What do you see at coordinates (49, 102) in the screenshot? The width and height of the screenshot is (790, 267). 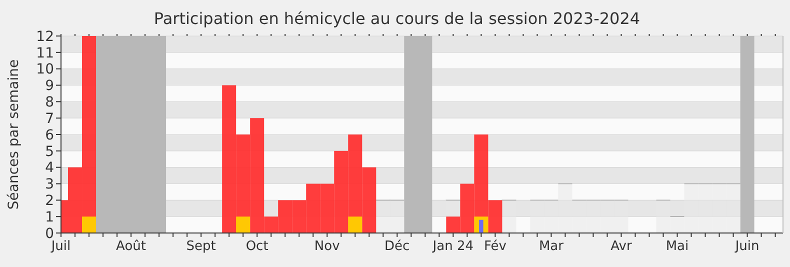 I see `y-tick-label: 8` at bounding box center [49, 102].